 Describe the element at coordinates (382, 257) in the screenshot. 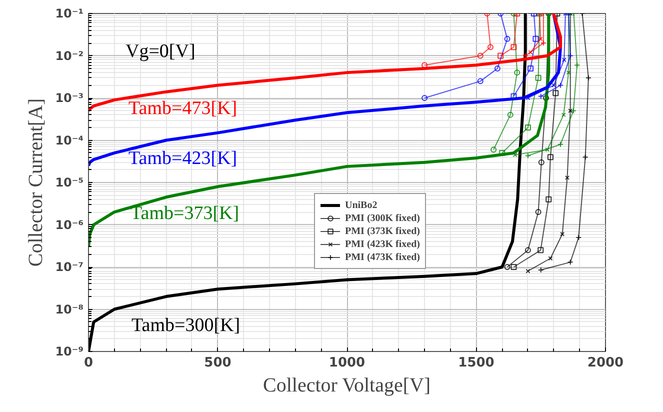

I see `legend-label: PMI (473K fixed)` at that location.